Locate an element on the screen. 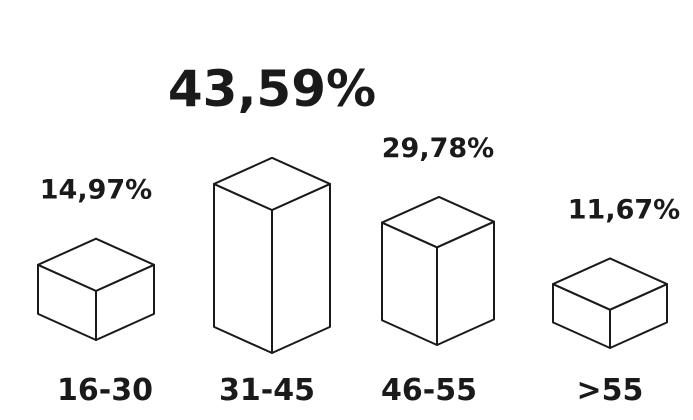 Image resolution: width=693 pixels, height=420 pixels. bar-left-face is located at coordinates (243, 268).